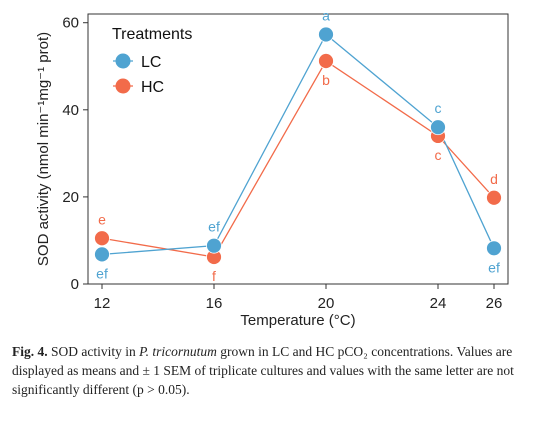 The width and height of the screenshot is (548, 425). Describe the element at coordinates (178, 351) in the screenshot. I see `caption-species: P. tricornutum` at that location.